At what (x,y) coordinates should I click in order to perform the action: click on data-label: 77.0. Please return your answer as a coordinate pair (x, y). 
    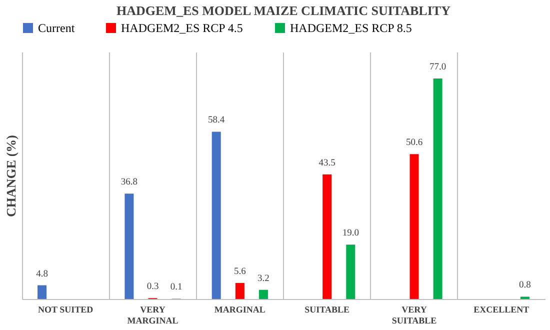
    Looking at the image, I should click on (437, 67).